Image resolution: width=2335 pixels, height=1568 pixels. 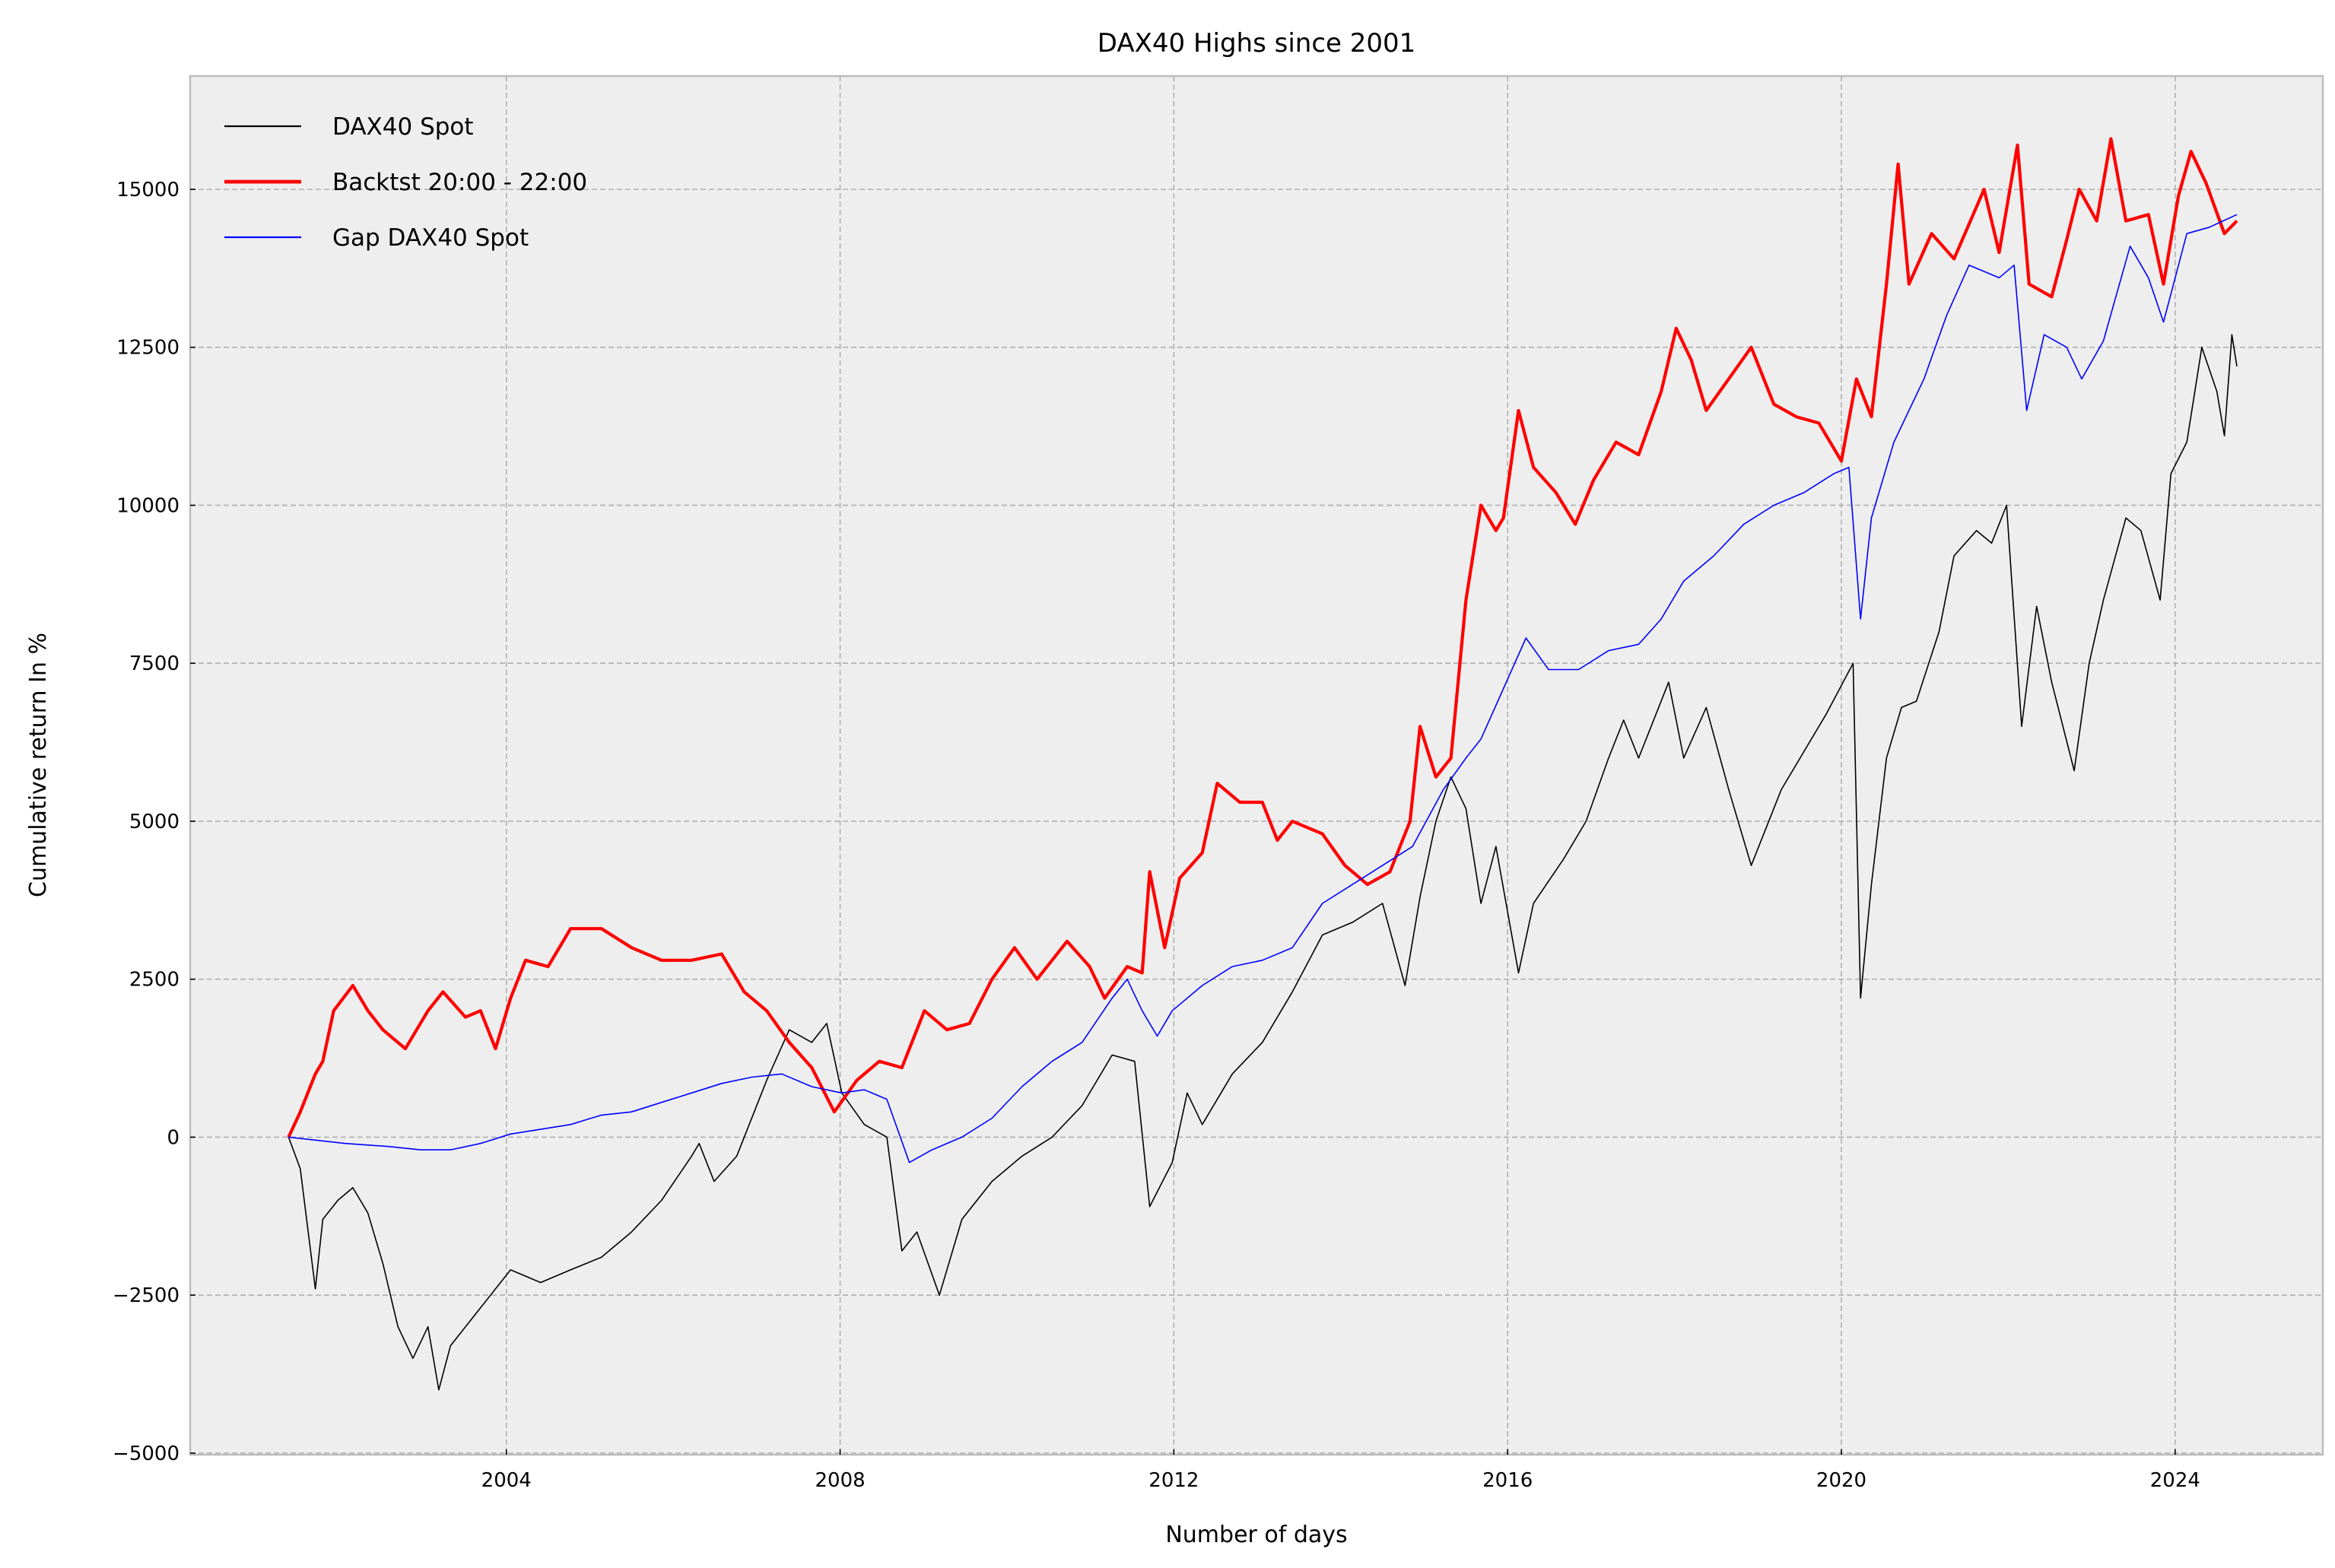 I want to click on x-tick-label: 2004, so click(x=506, y=1480).